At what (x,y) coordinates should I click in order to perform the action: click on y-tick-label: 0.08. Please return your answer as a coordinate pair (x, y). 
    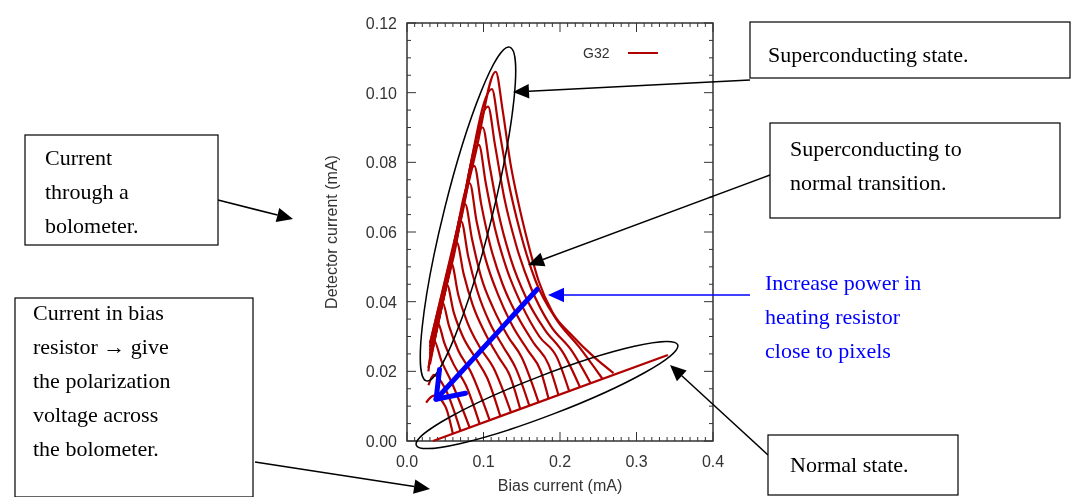
    Looking at the image, I should click on (381, 163).